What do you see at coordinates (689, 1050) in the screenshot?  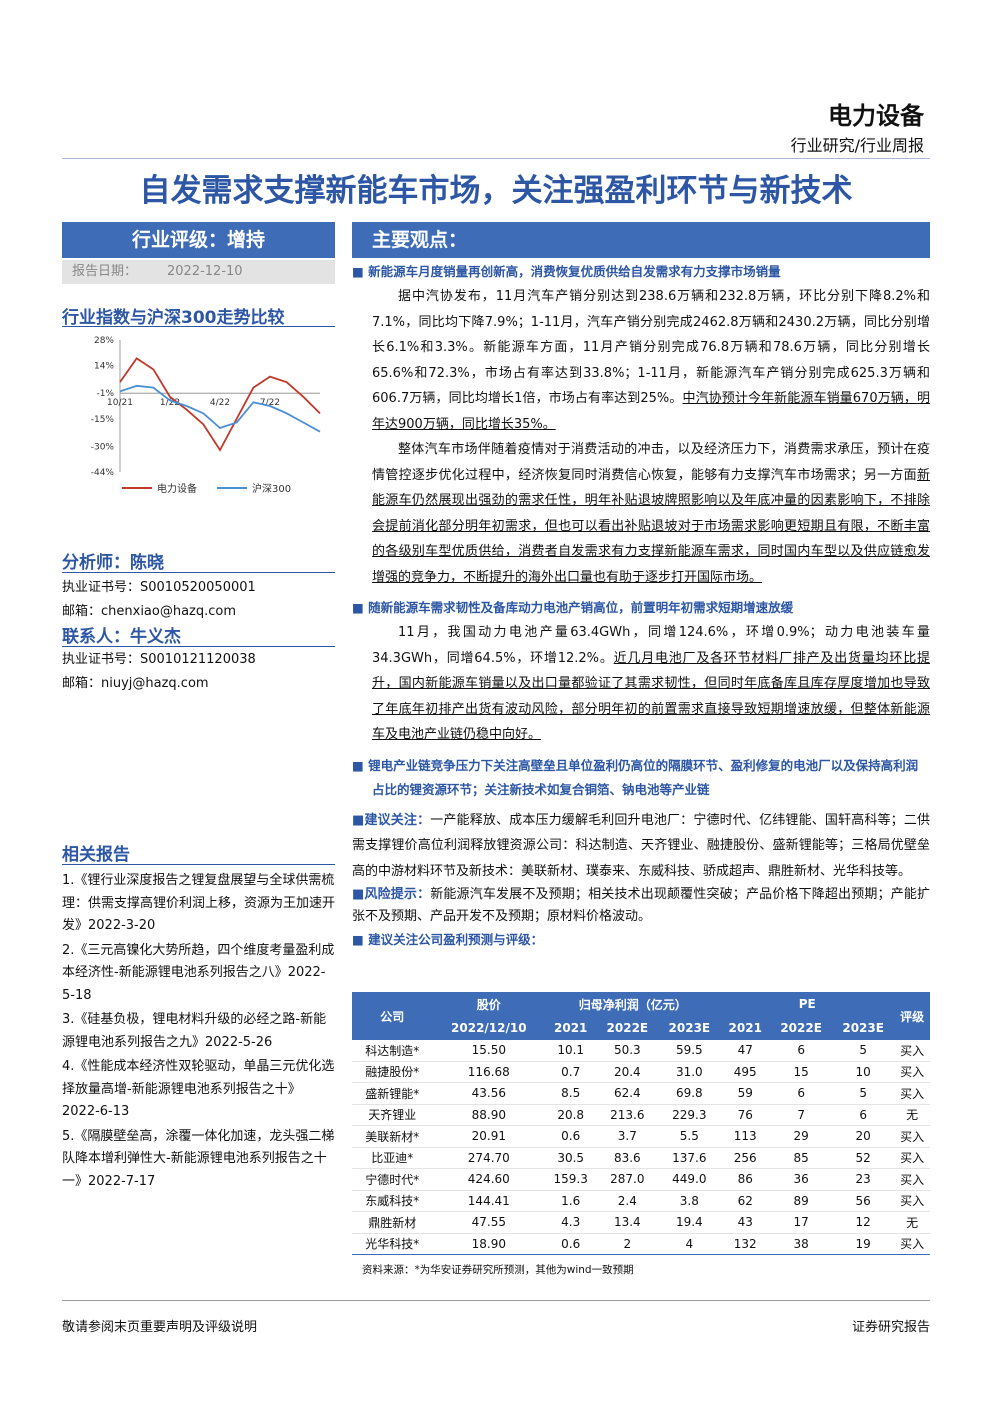 I see `cell: 59.5` at bounding box center [689, 1050].